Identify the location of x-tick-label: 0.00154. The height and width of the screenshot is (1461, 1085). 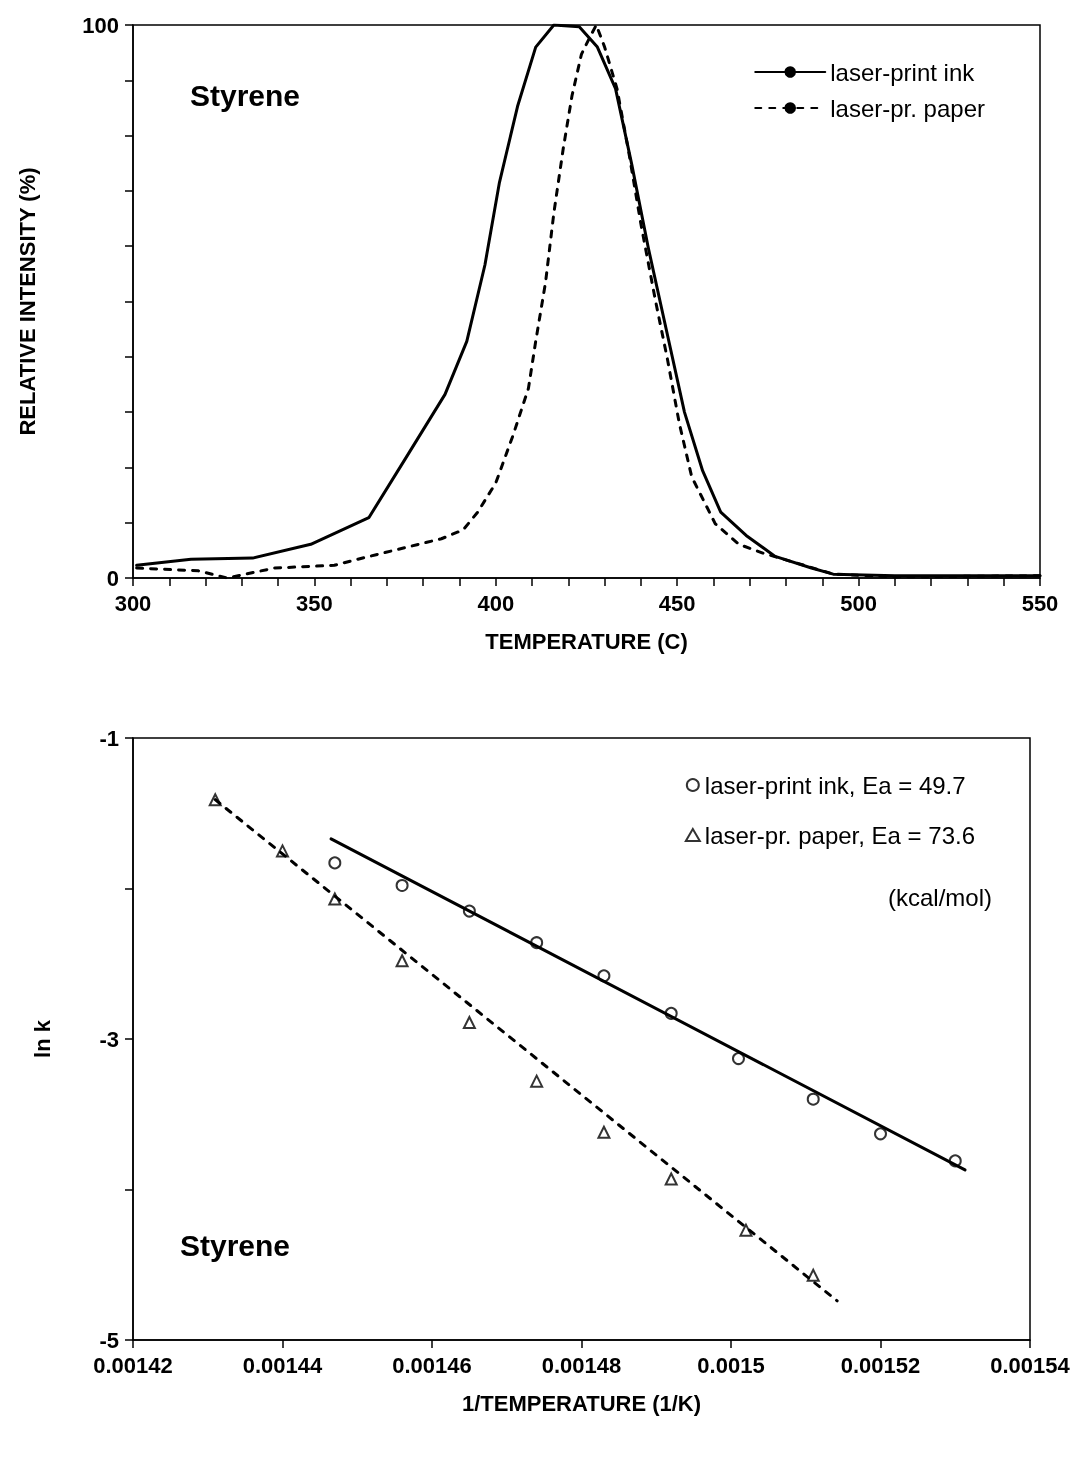
(1030, 1365).